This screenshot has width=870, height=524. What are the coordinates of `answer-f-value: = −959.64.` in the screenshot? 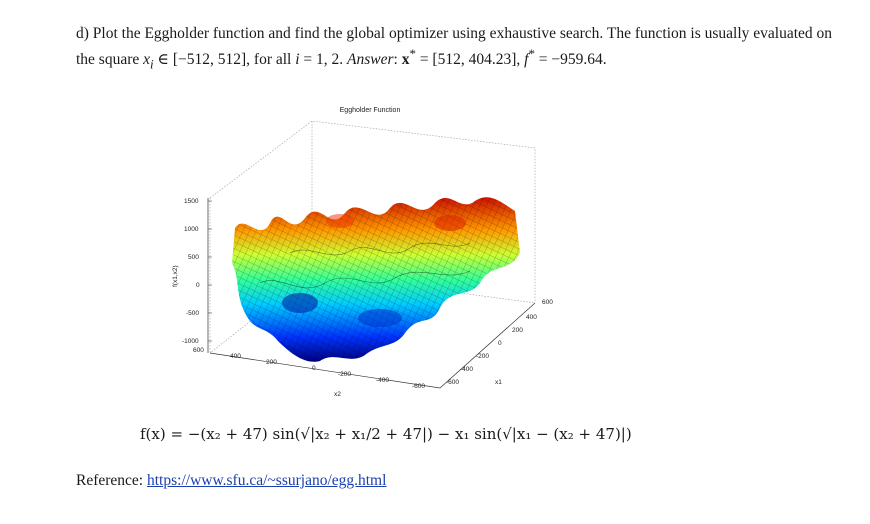 It's located at (570, 60).